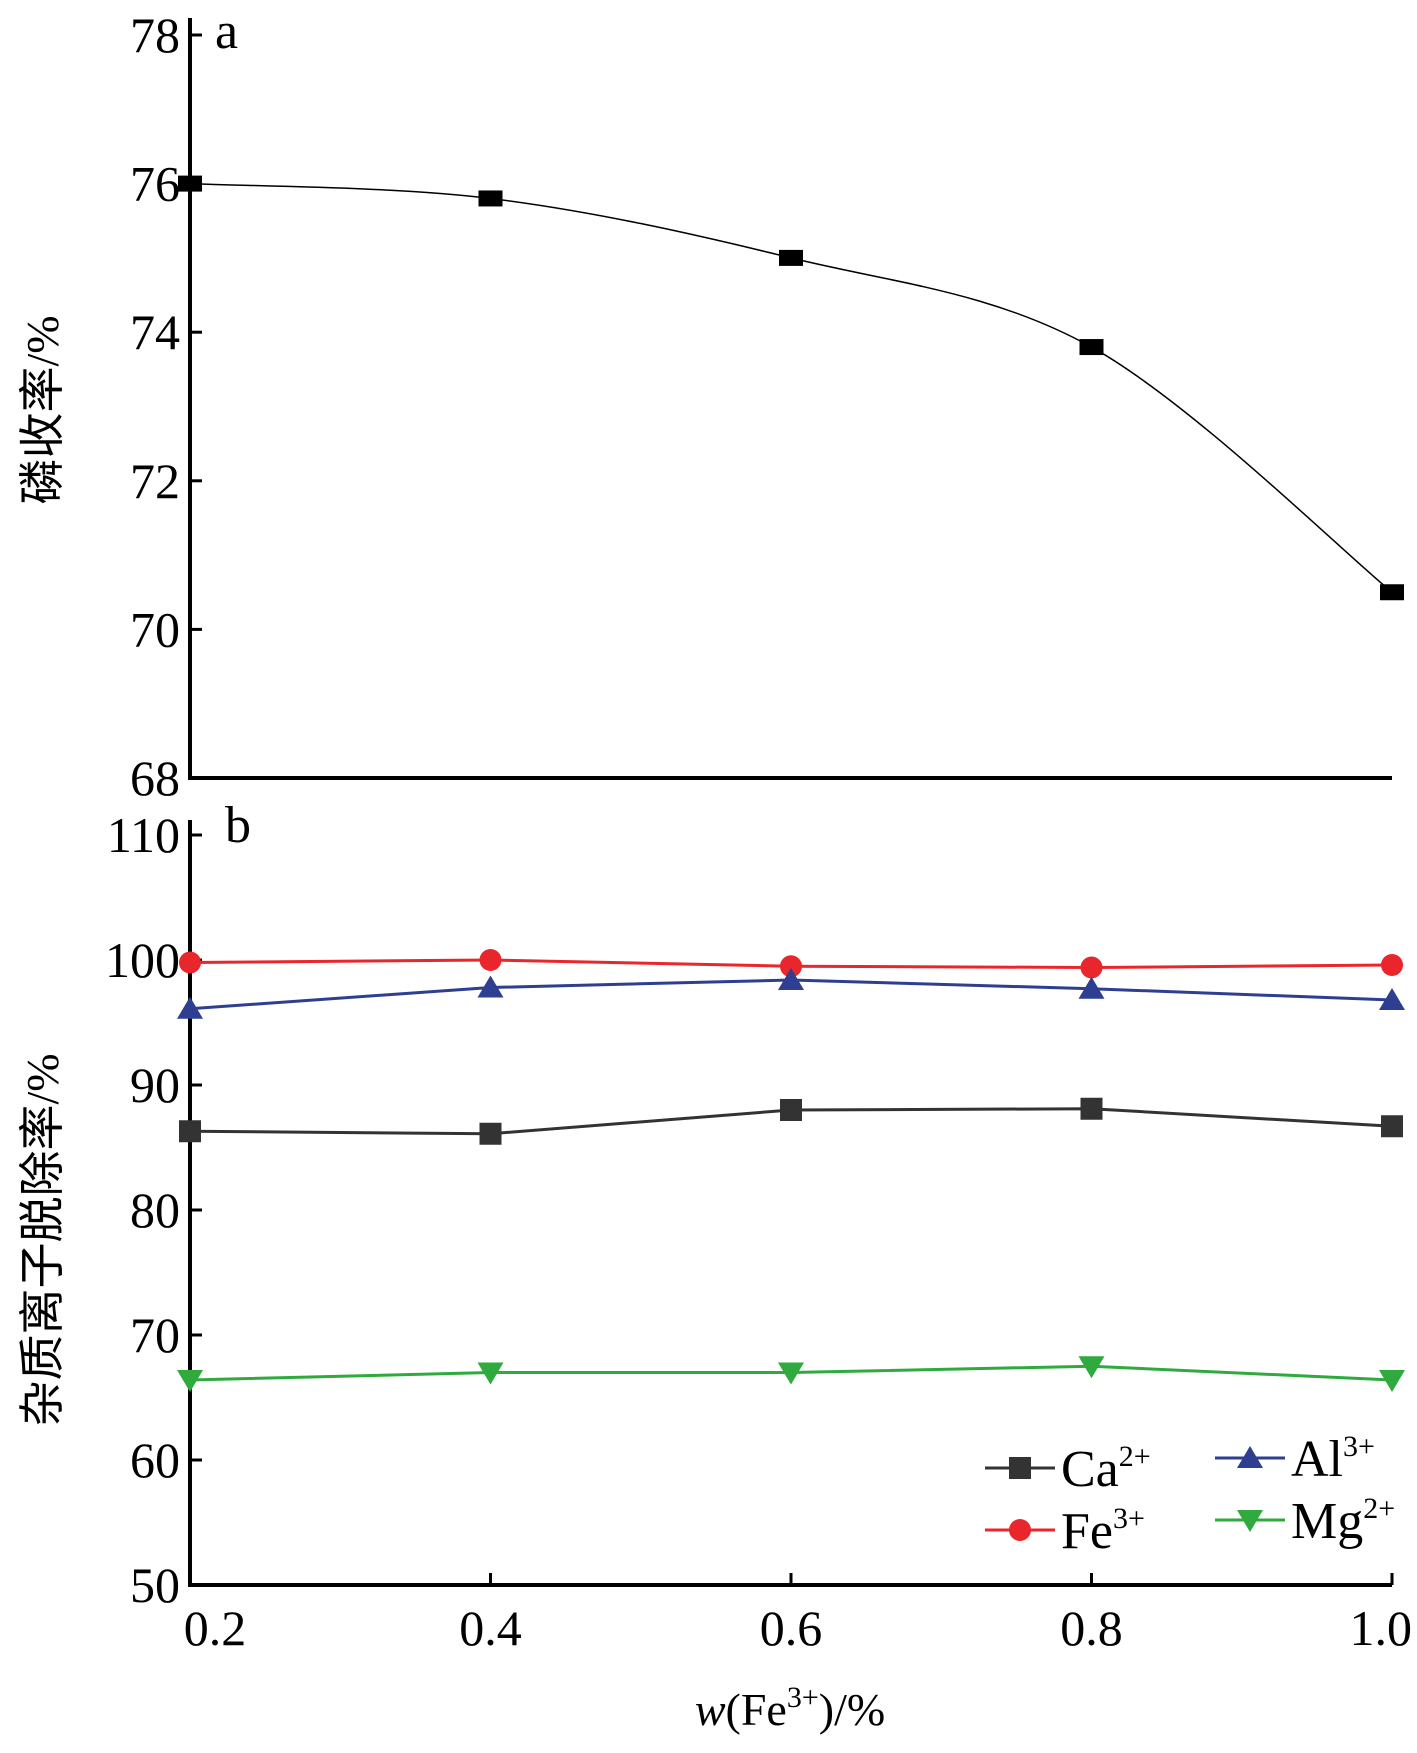 This screenshot has width=1417, height=1753. I want to click on panel-a-y-tick-label: 70, so click(155, 629).